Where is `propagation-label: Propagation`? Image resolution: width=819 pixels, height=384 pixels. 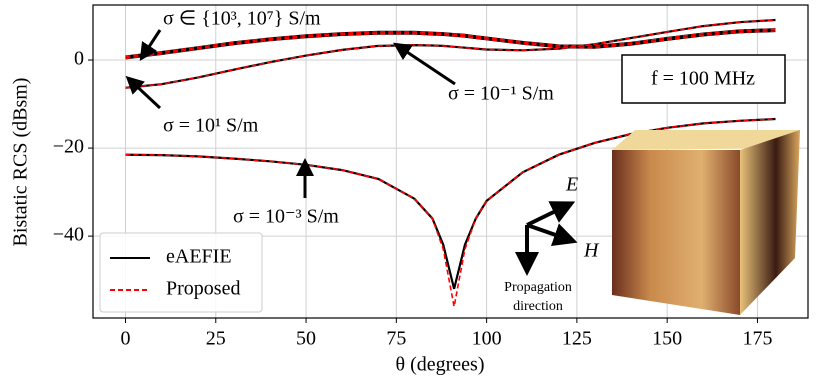
propagation-label: Propagation is located at coordinates (538, 287).